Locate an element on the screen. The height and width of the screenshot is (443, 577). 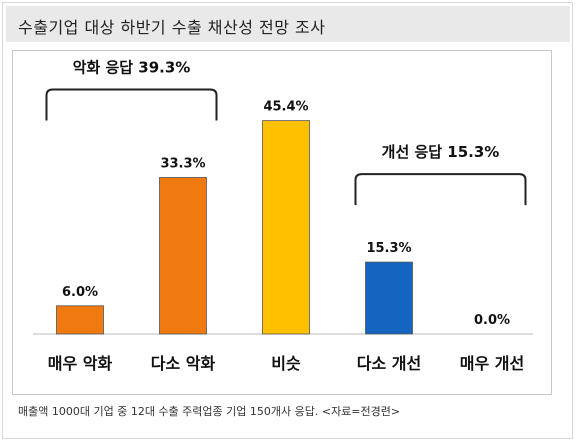
bar-value-label: 6.0% is located at coordinates (80, 292).